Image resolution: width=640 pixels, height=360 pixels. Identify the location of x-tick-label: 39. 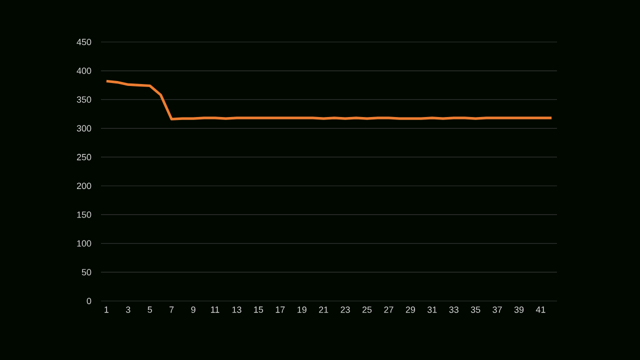
(519, 309).